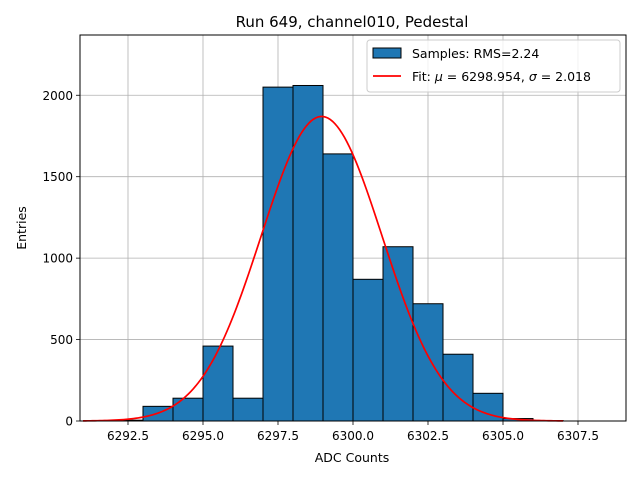 The height and width of the screenshot is (480, 640). What do you see at coordinates (387, 53) in the screenshot?
I see `legend-swatch-samples` at bounding box center [387, 53].